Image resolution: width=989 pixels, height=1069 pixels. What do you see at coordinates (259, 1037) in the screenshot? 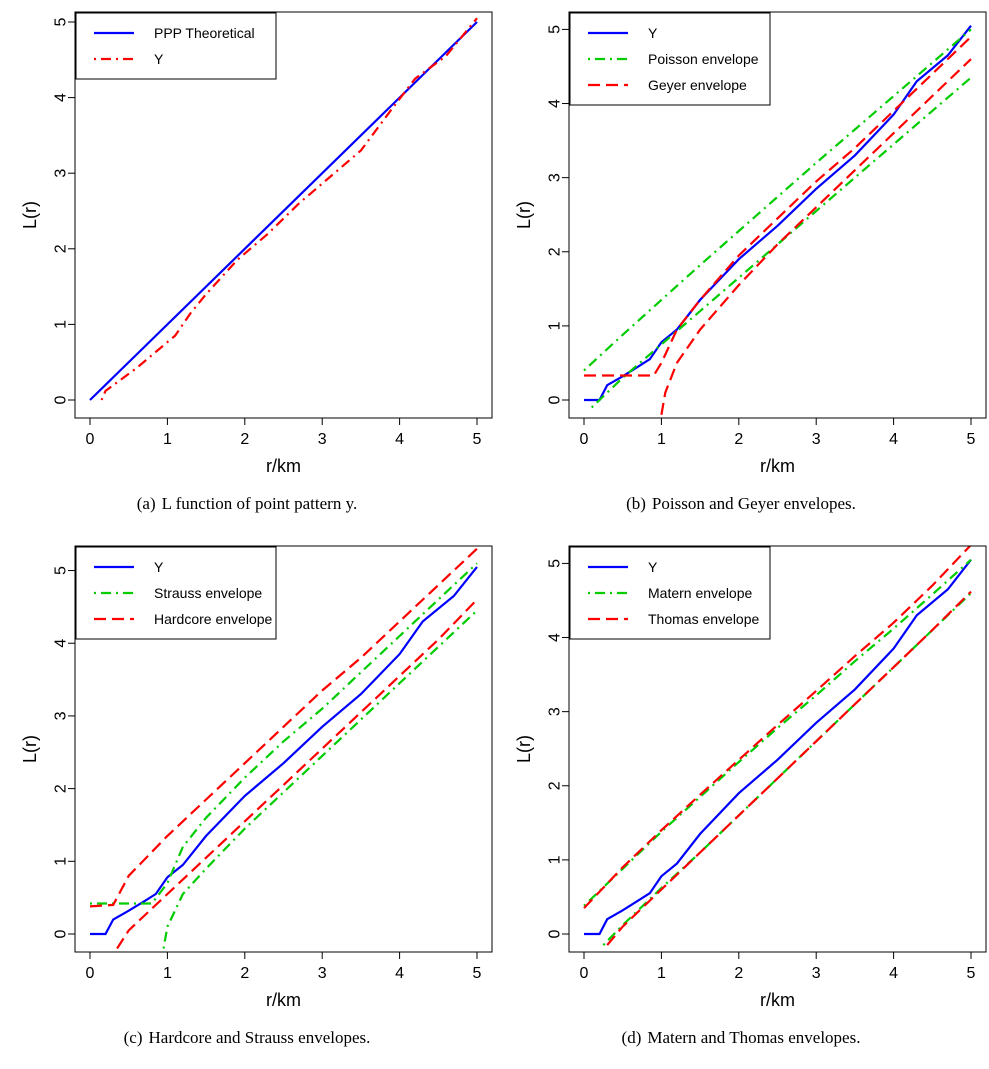
I see `caption-text: Hardcore and Strauss envelopes.` at bounding box center [259, 1037].